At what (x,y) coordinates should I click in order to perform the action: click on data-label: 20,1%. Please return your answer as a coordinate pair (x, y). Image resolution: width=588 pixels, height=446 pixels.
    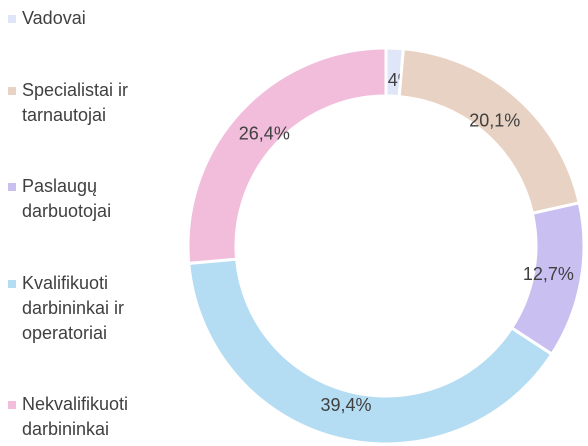
    Looking at the image, I should click on (494, 121).